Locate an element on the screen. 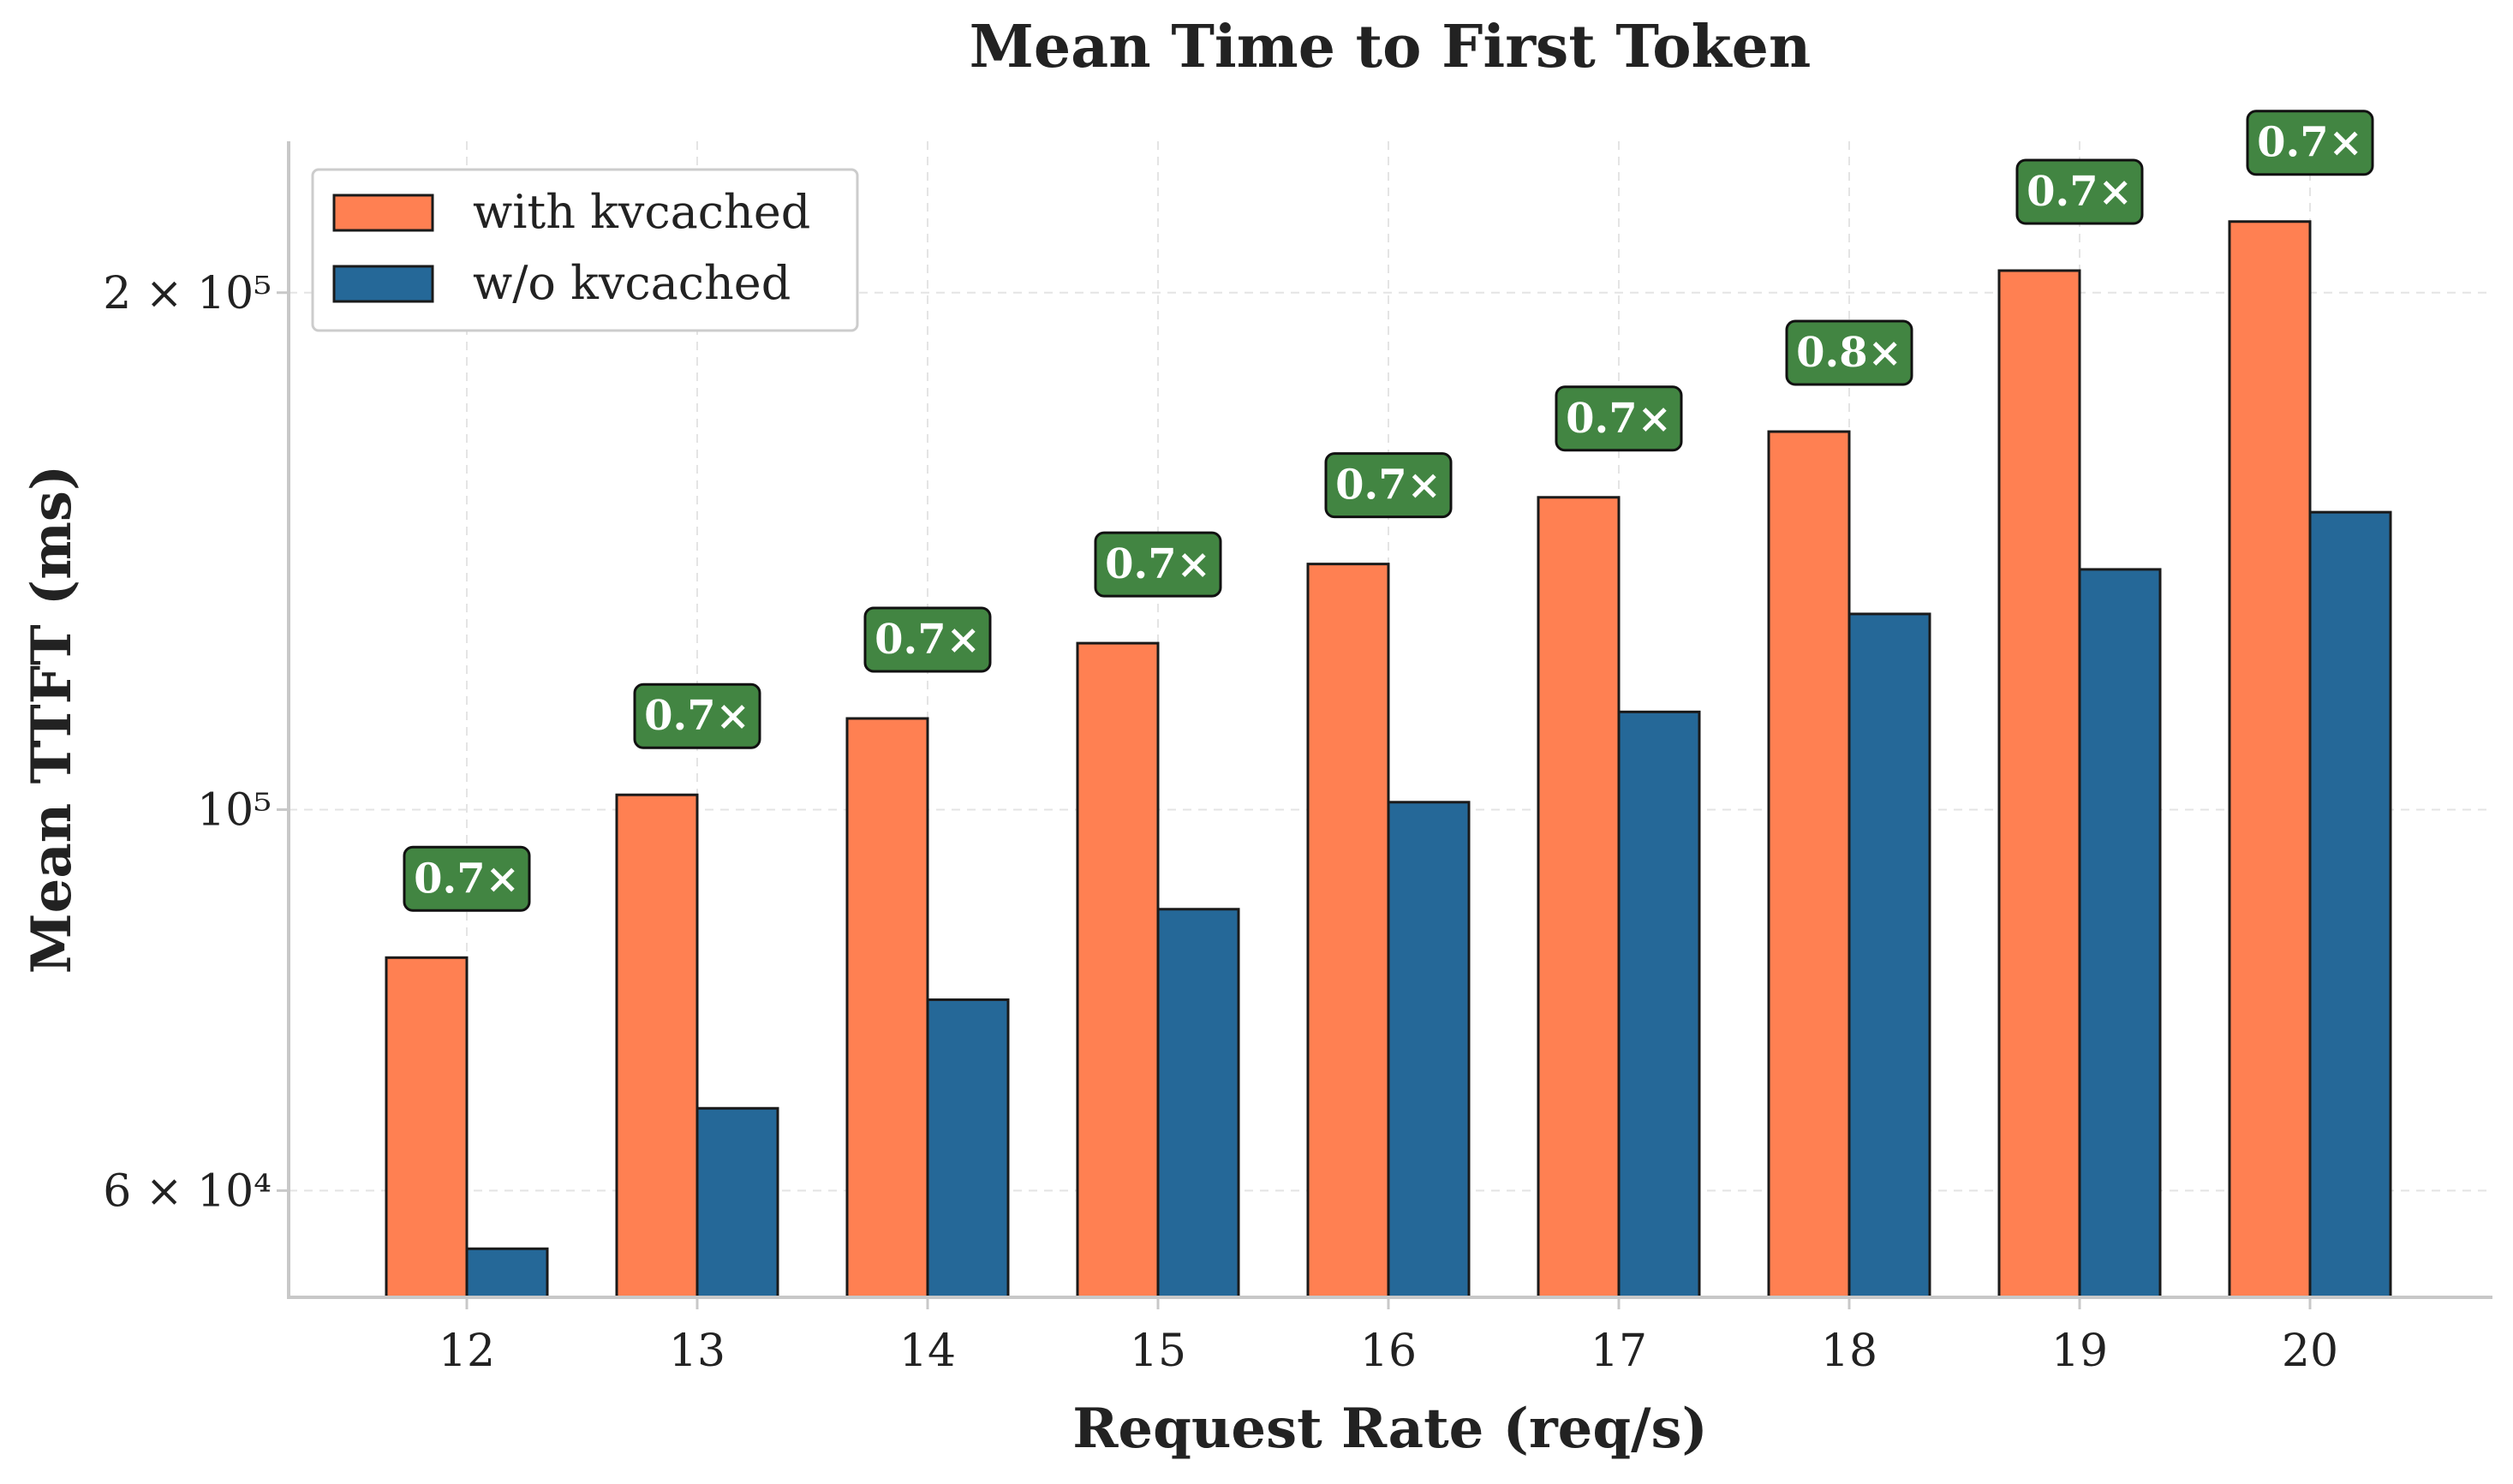 The image size is (2513, 1484). speedup-label: 0.8× is located at coordinates (1849, 353).